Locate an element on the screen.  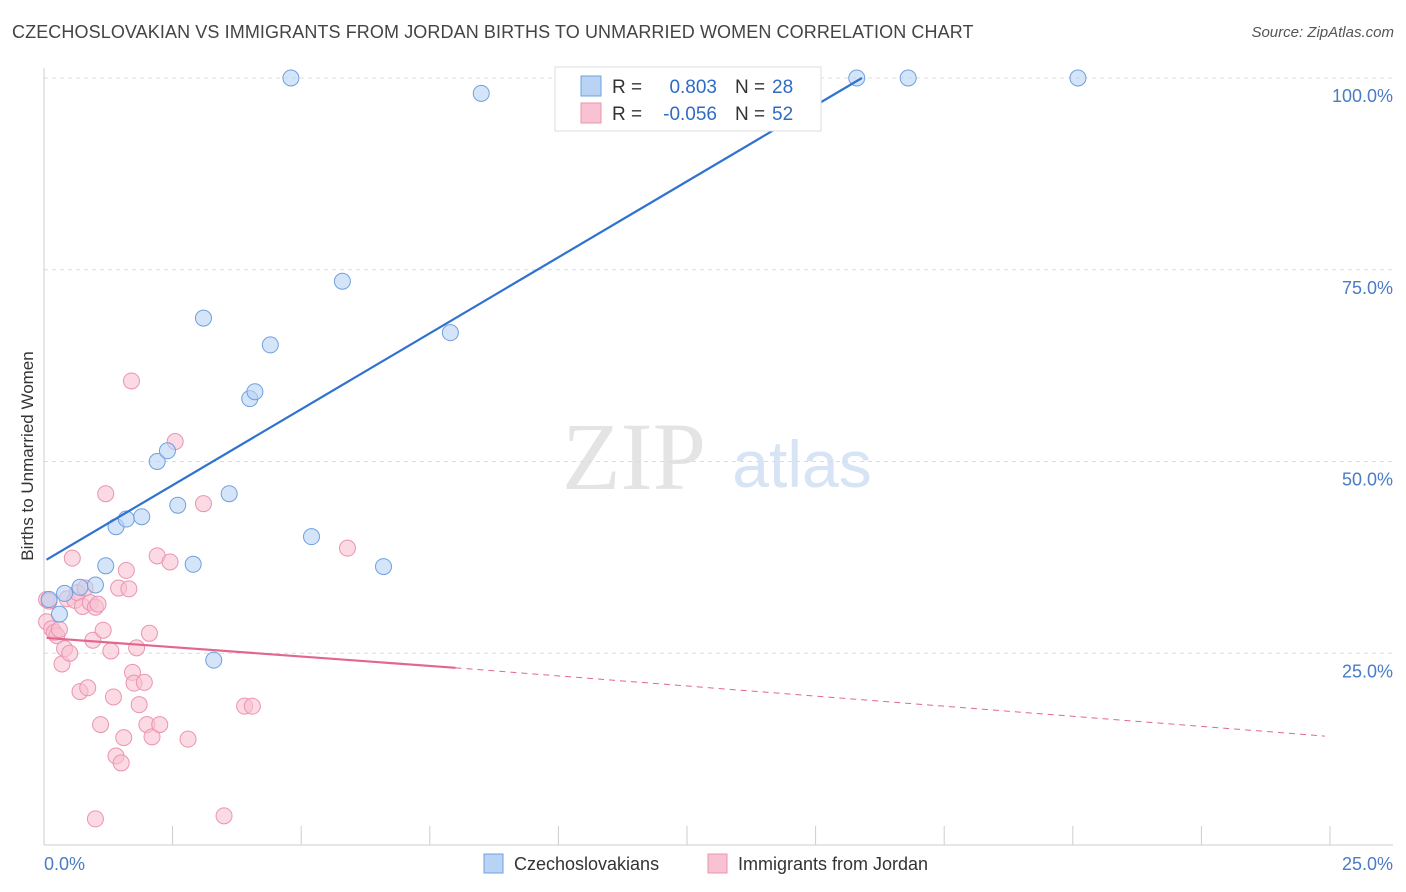
stats-n-value-blue: 28 is located at coordinates (782, 87).